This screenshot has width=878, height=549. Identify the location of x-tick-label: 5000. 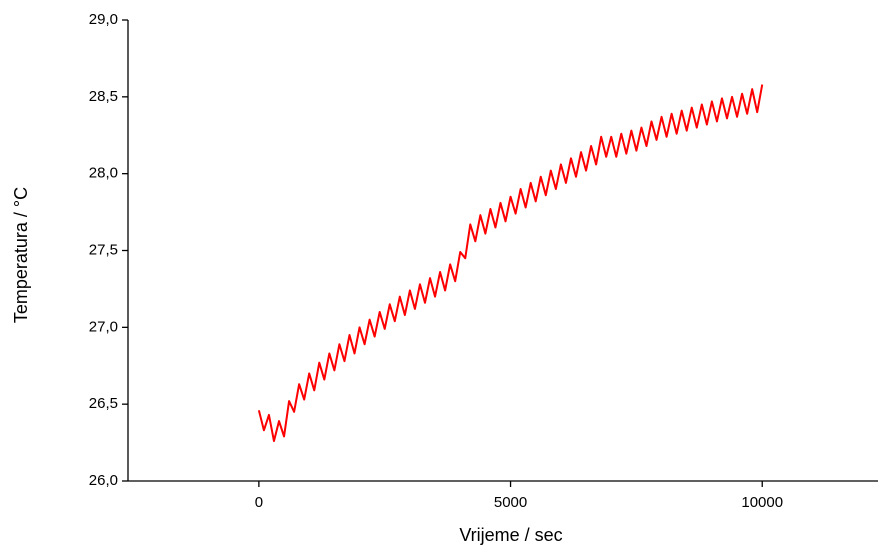
(510, 502).